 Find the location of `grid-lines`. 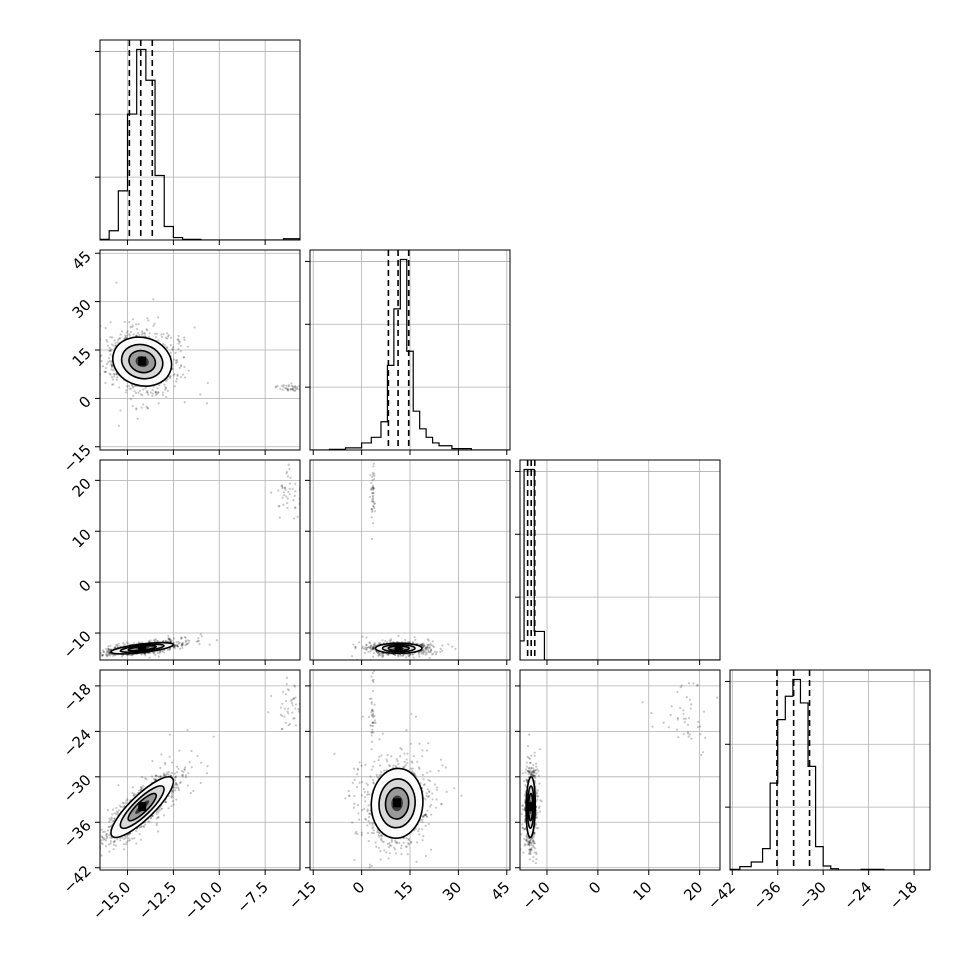

grid-lines is located at coordinates (410, 350).